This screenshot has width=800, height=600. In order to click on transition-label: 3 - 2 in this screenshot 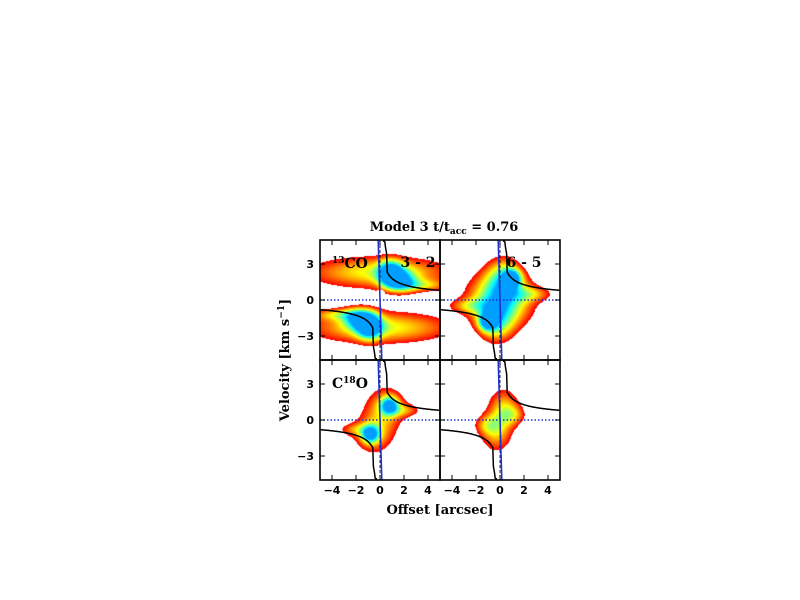, I will do `click(417, 263)`.